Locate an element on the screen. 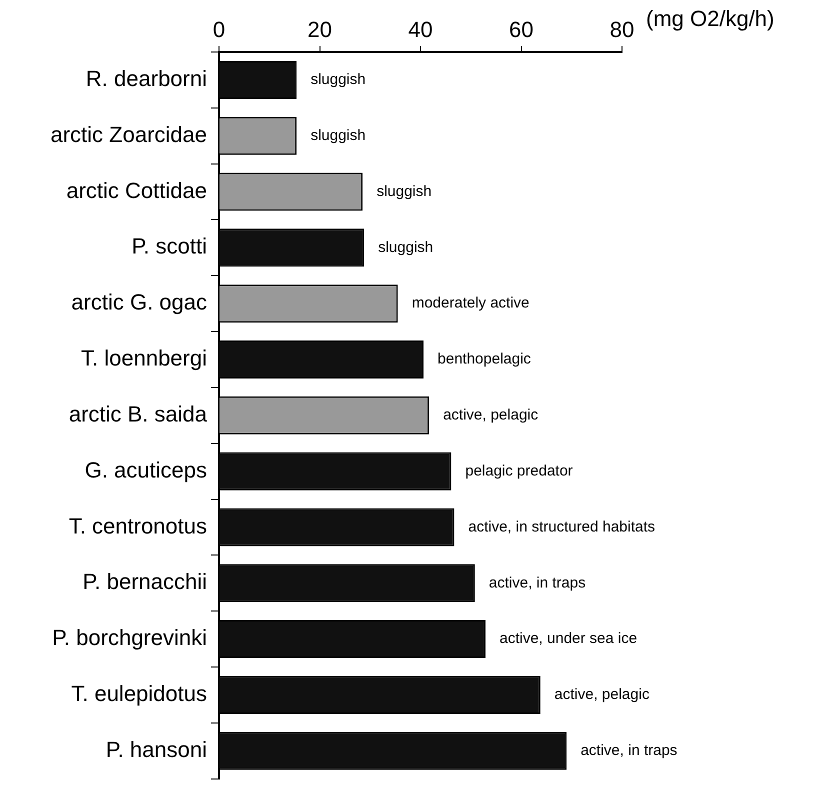  y-tick-label: P. hansoni is located at coordinates (156, 749).